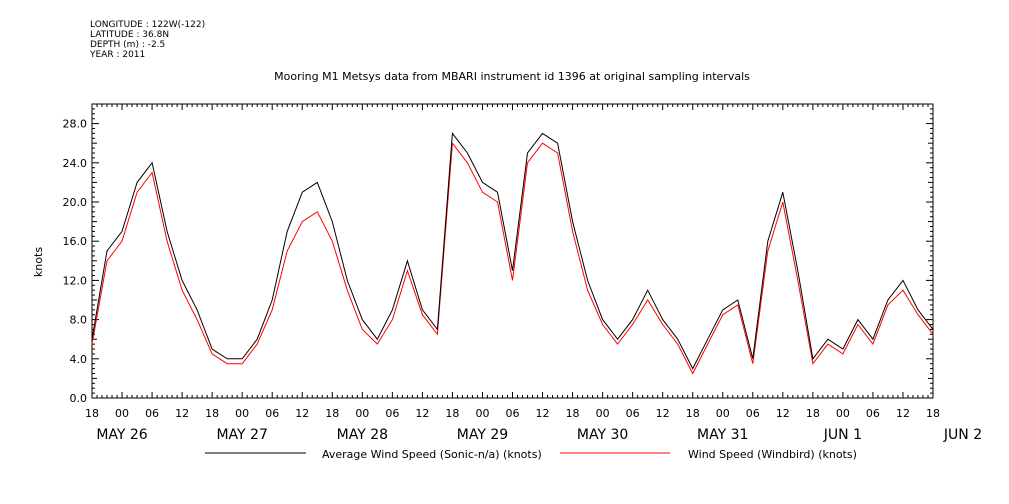  What do you see at coordinates (772, 454) in the screenshot?
I see `legend-label: Wind Speed (Windbird) (knots)` at bounding box center [772, 454].